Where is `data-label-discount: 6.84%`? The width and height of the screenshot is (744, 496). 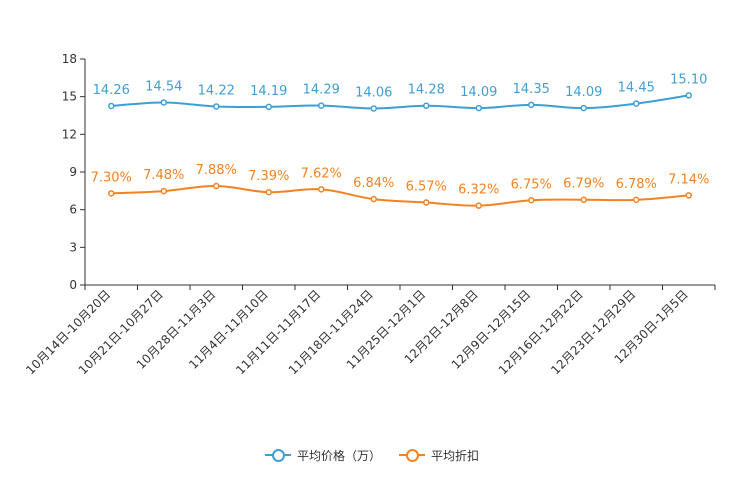 data-label-discount: 6.84% is located at coordinates (373, 183).